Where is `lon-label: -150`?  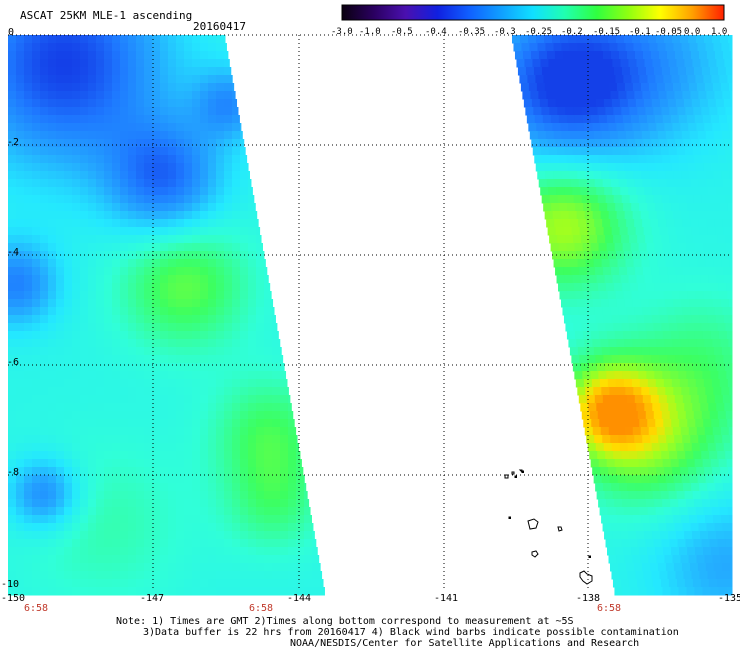
lon-label: -150 is located at coordinates (13, 598).